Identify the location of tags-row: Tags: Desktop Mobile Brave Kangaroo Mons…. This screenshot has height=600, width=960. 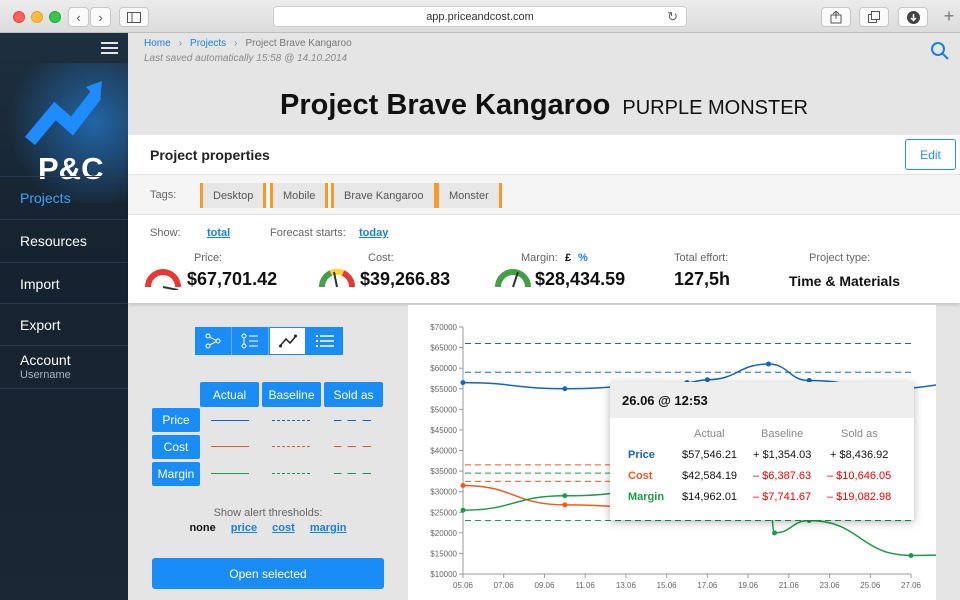
(544, 195).